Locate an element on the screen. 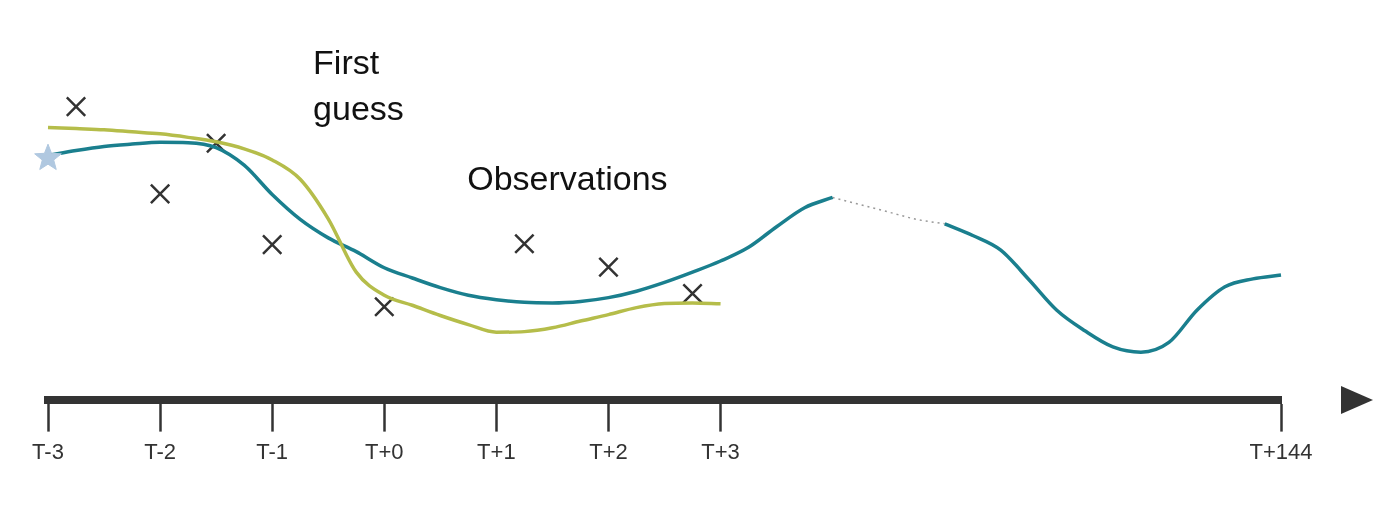 The width and height of the screenshot is (1399, 512). x-tick-label: T+144 is located at coordinates (1281, 451).